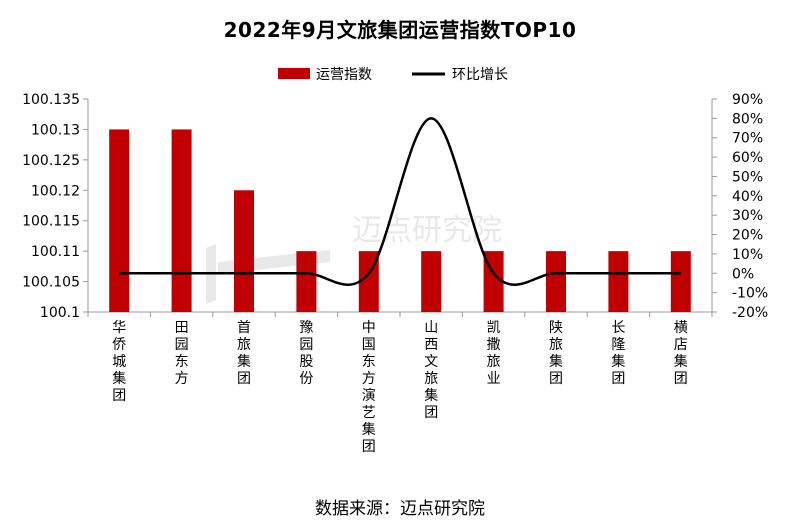 The height and width of the screenshot is (523, 800). I want to click on category-label: 凯撒旅业, so click(494, 353).